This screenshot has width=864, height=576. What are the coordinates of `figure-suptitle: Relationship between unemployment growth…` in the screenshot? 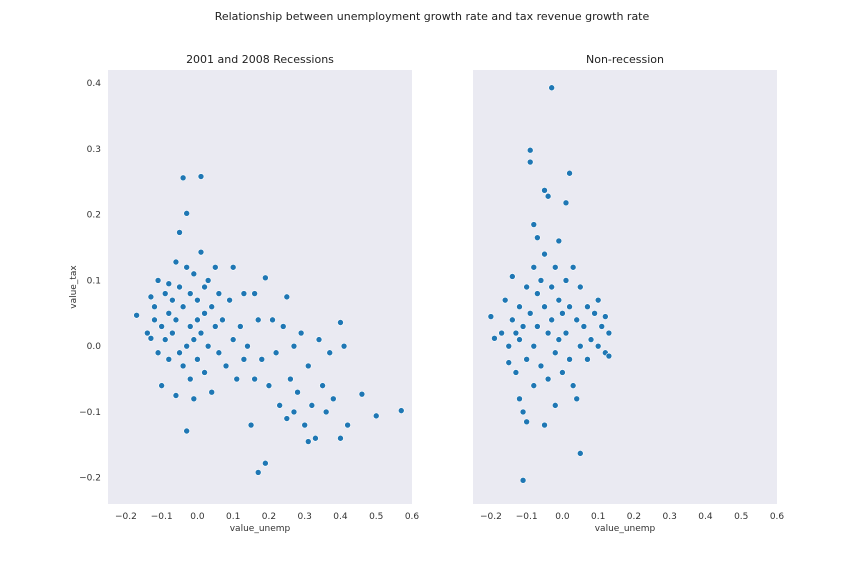 It's located at (432, 16).